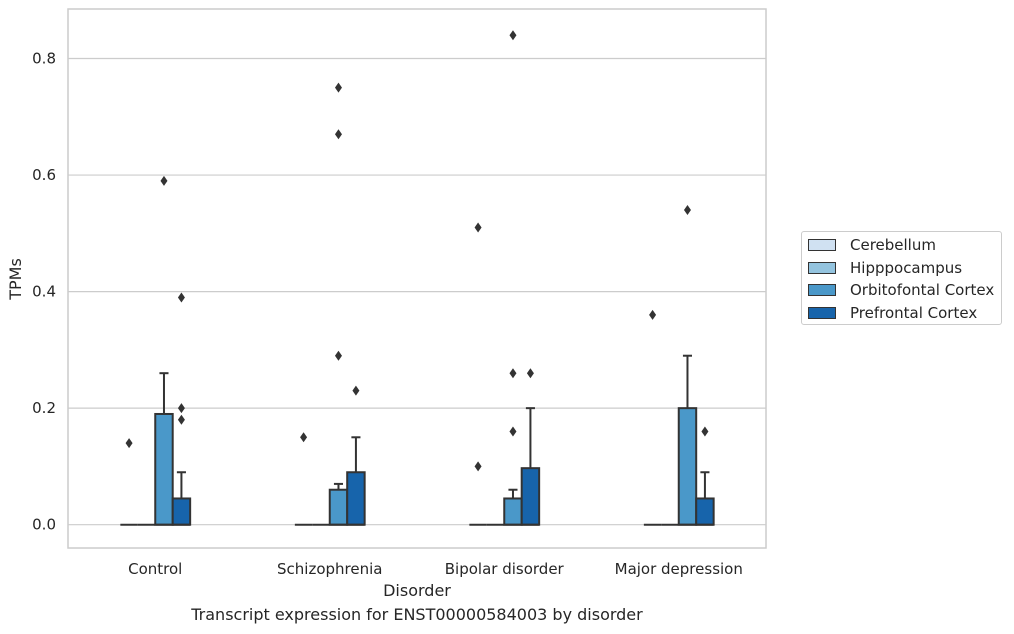 The width and height of the screenshot is (1014, 634). Describe the element at coordinates (679, 569) in the screenshot. I see `x-tick-label: Major depression` at that location.